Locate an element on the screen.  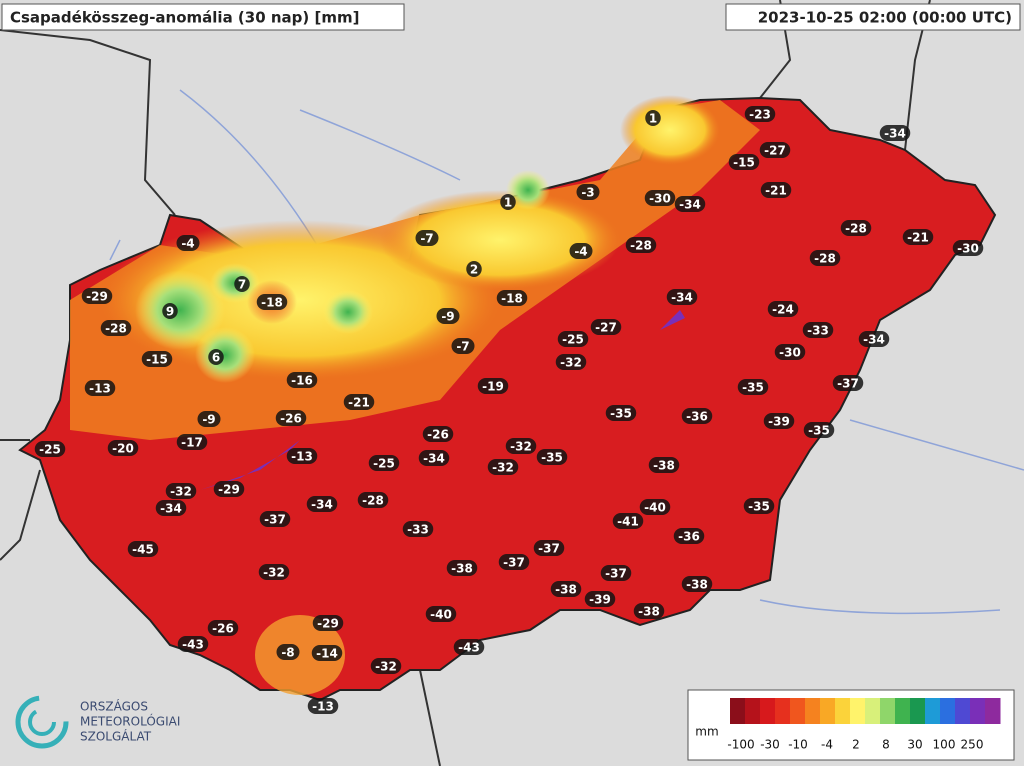
logo: ORSZÁGOS METEOROLÓGIAI SZOLGÁLAT is located at coordinates (97, 722).